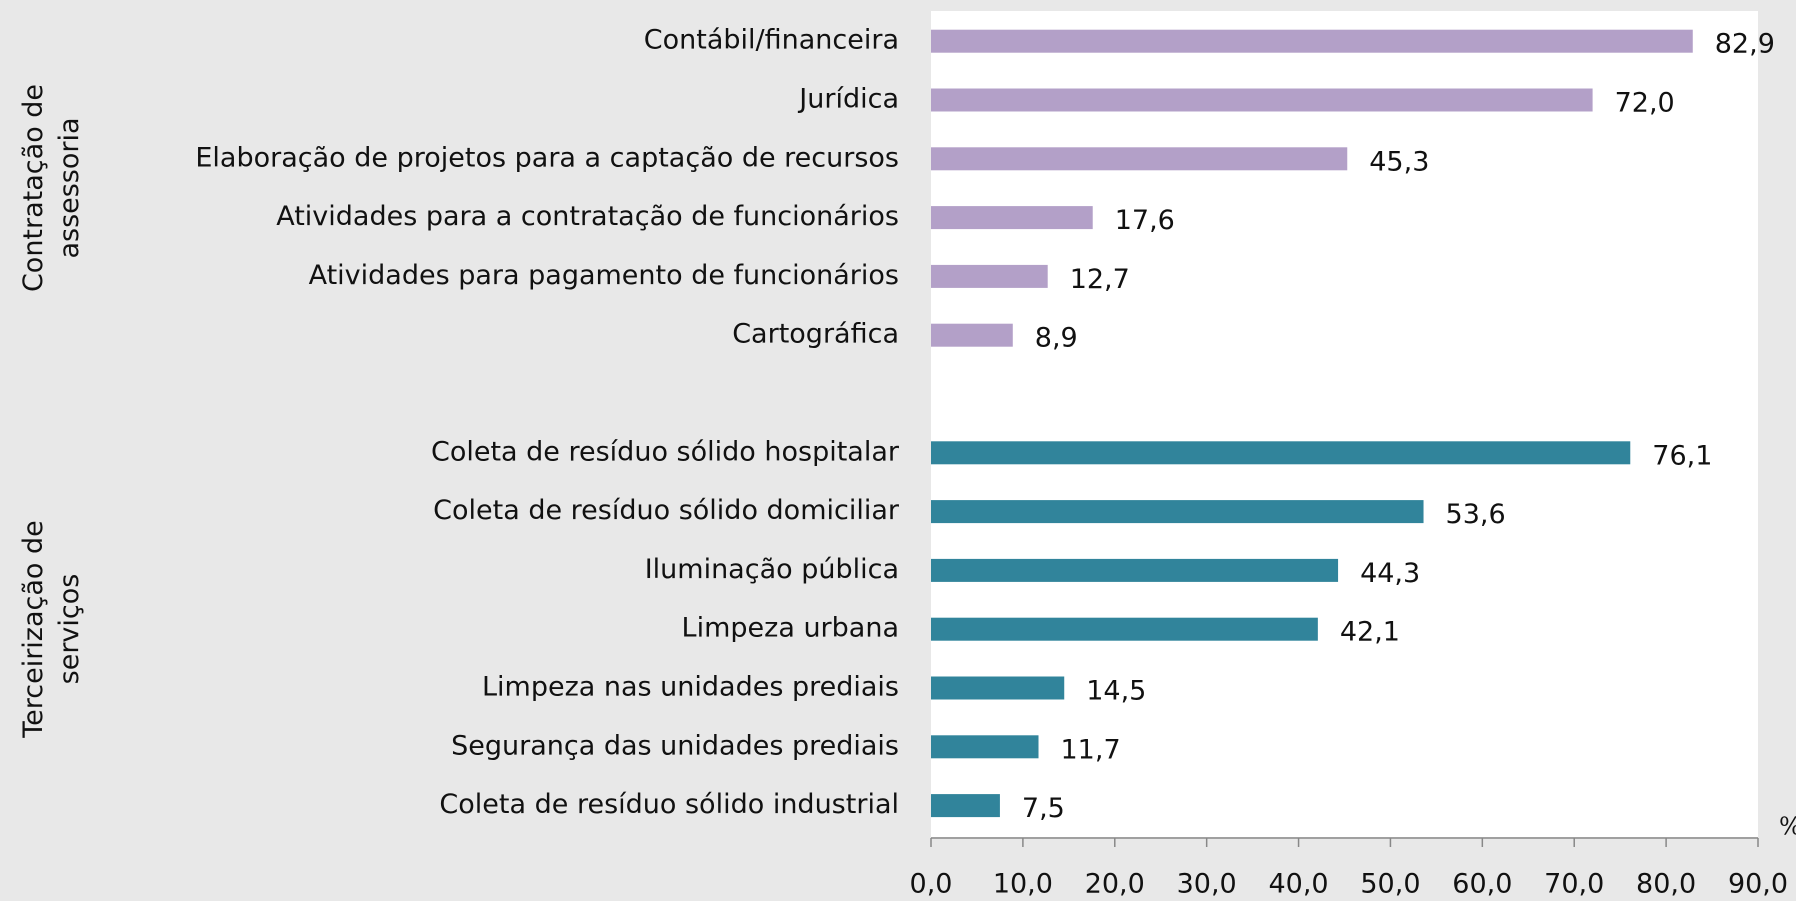 The width and height of the screenshot is (1796, 901). What do you see at coordinates (1390, 884) in the screenshot?
I see `x-tick-label: 50,0` at bounding box center [1390, 884].